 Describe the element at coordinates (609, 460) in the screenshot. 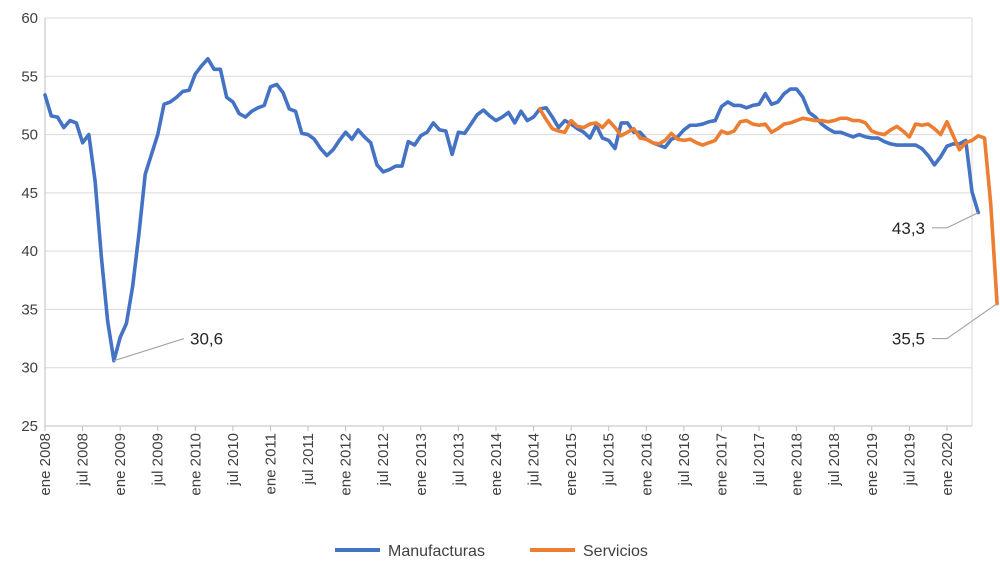

I see `x-tick-label: jul 2015` at that location.